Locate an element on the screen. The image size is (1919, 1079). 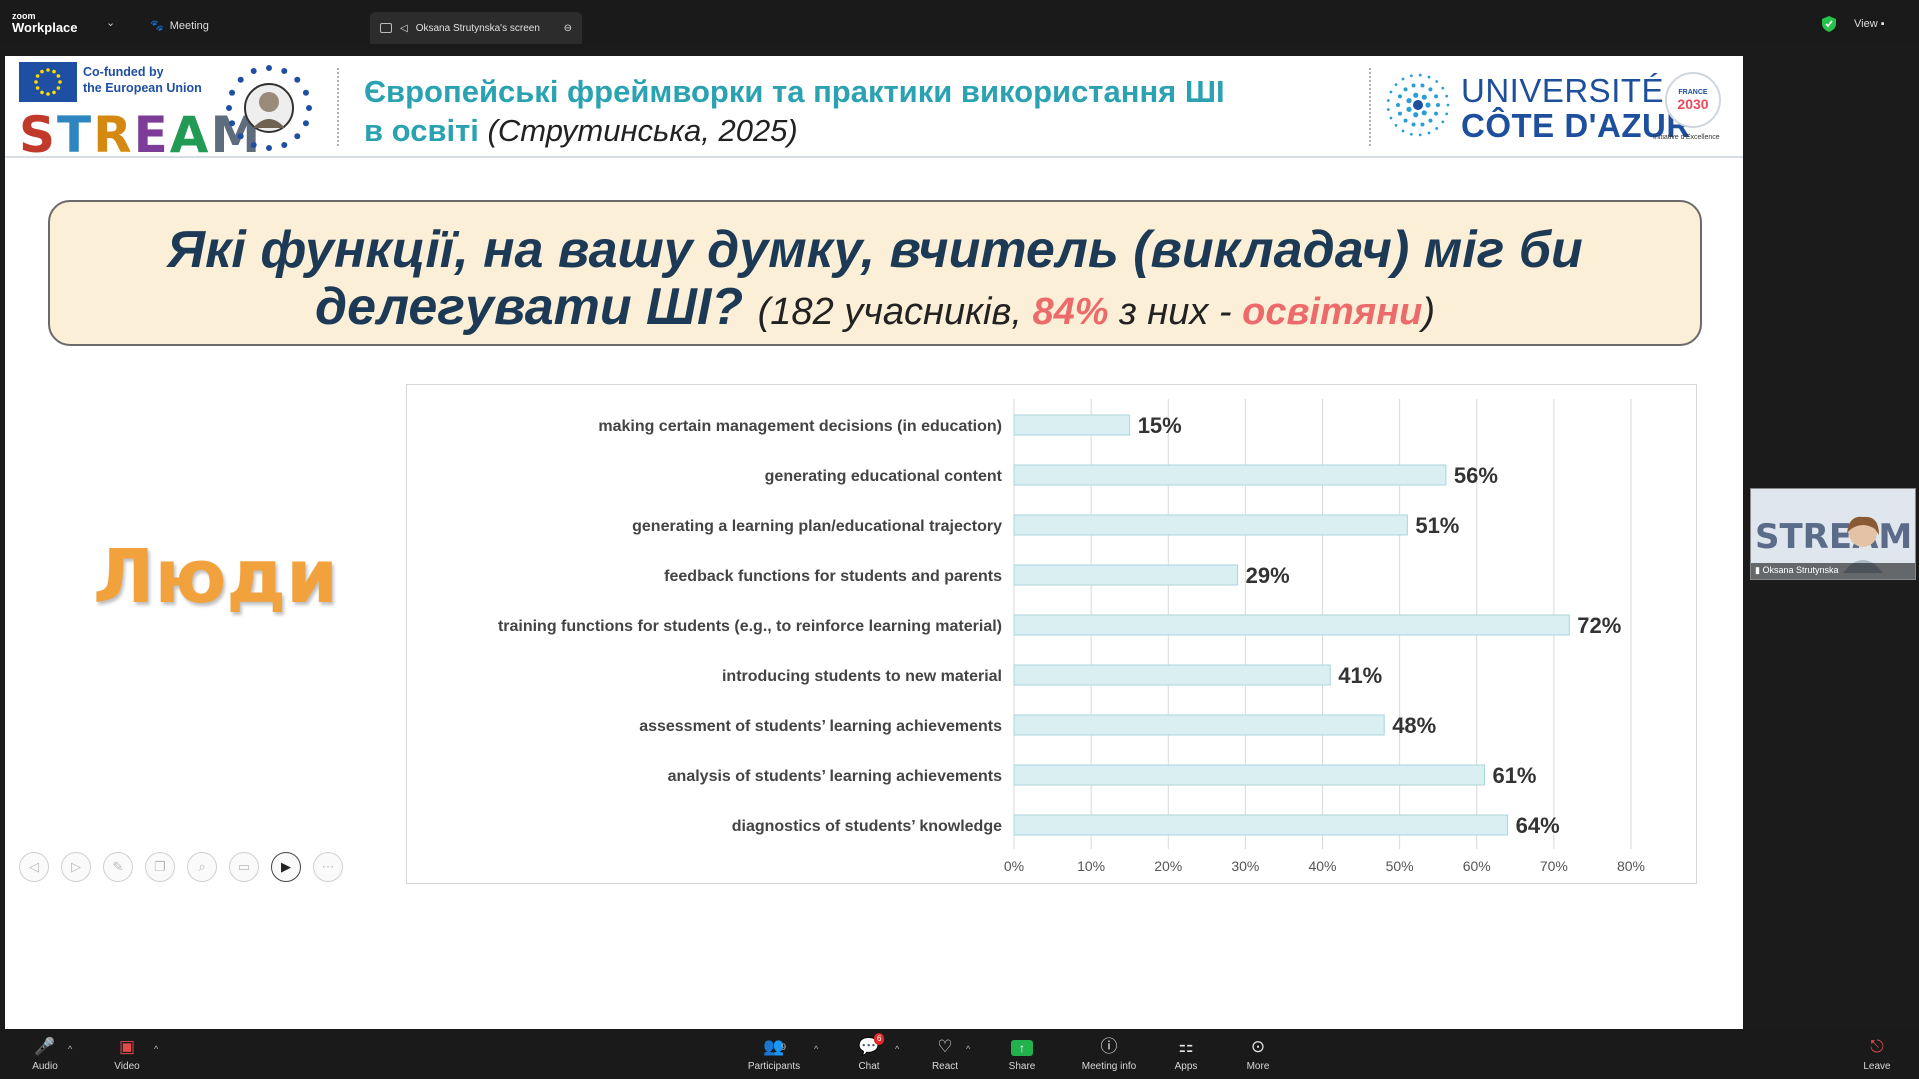
eu-cofunded-text: Co-funded by the European Union is located at coordinates (142, 80).